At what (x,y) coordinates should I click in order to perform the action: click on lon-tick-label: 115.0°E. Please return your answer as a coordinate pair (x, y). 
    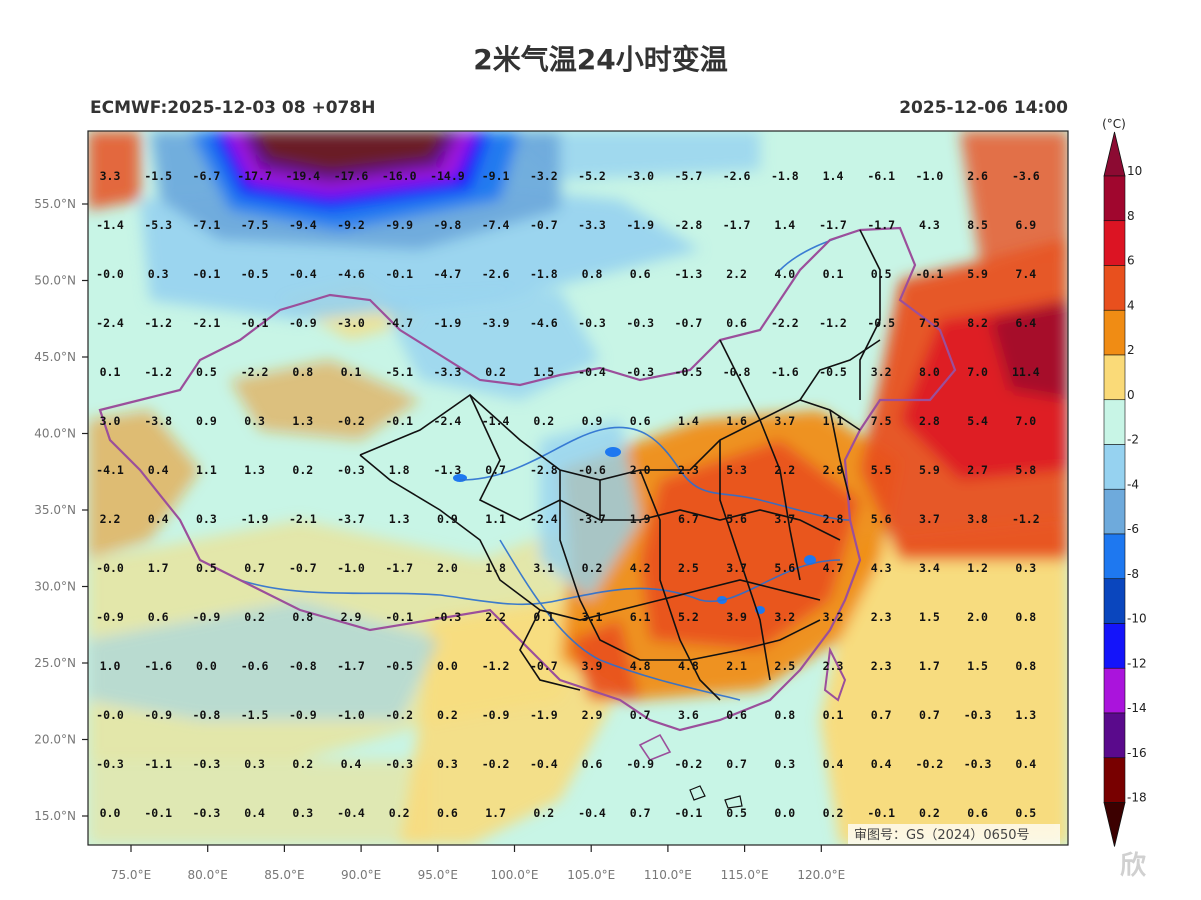
    Looking at the image, I should click on (745, 875).